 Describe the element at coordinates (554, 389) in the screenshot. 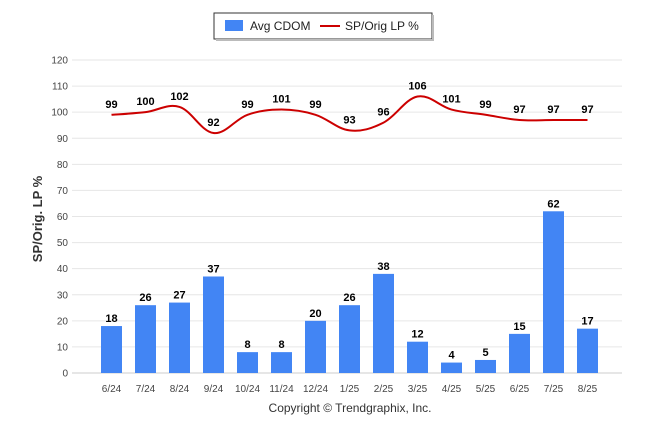

I see `x-tick-label: 7/25` at that location.